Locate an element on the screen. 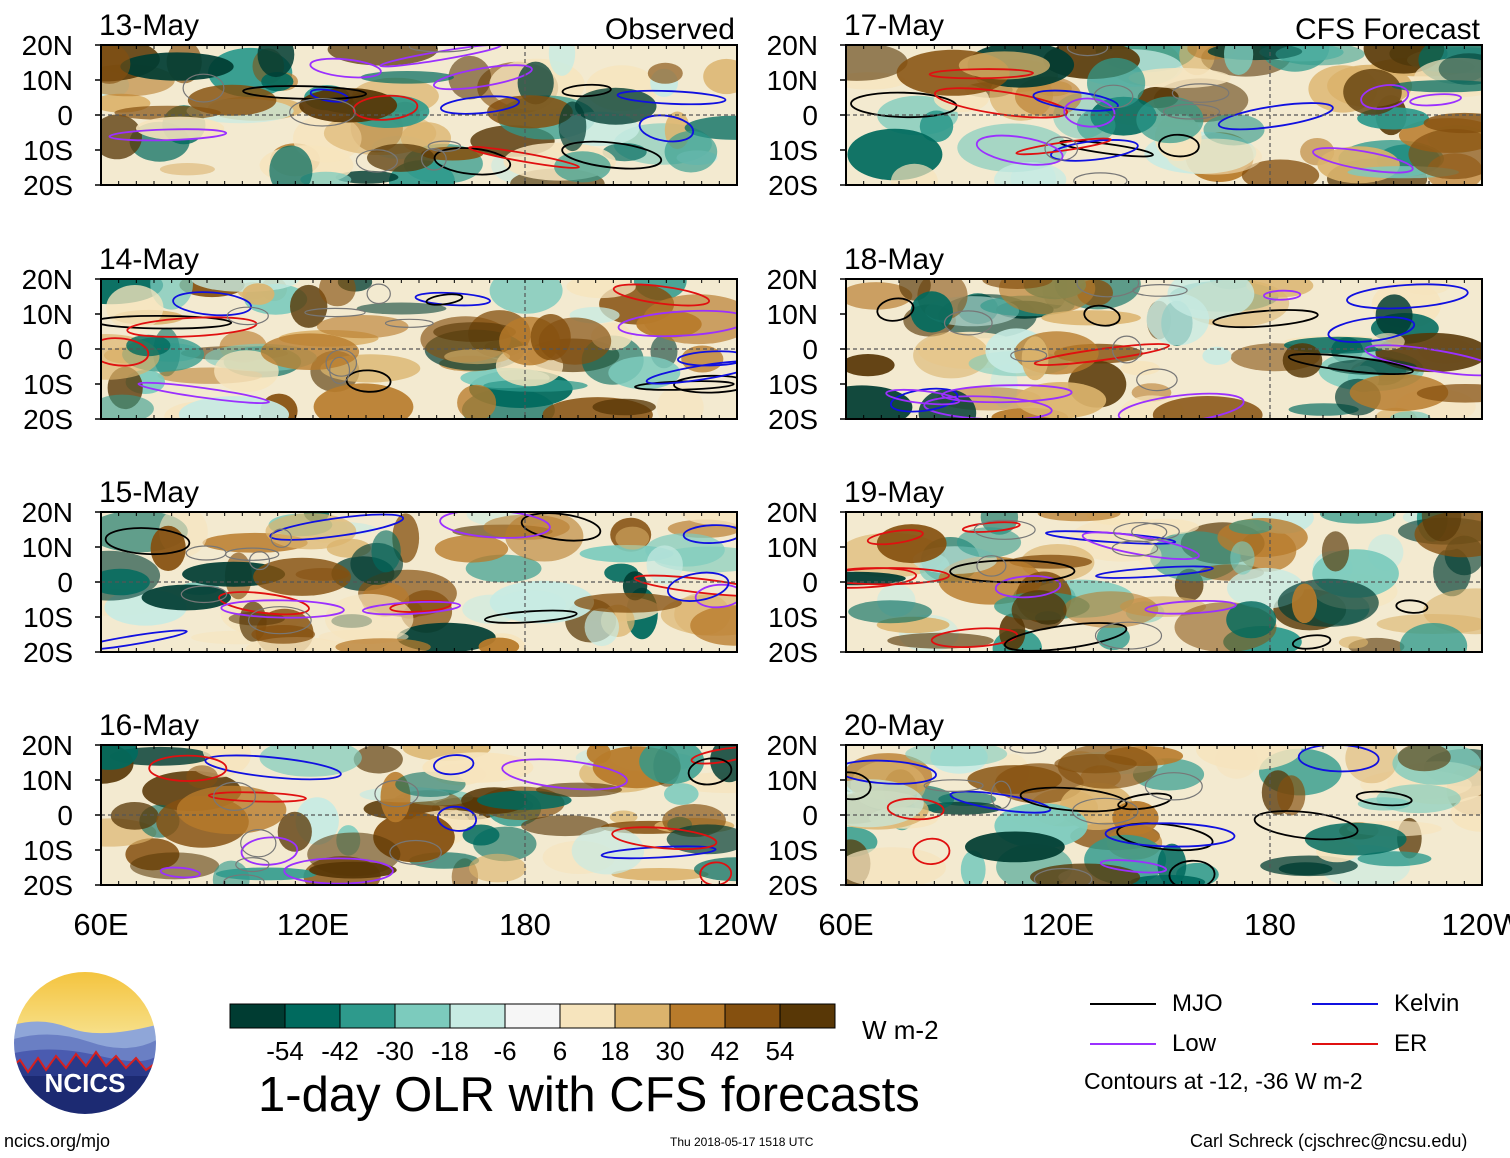 This screenshot has width=1510, height=1158. footer-url: ncics.org/mjo is located at coordinates (57, 1141).